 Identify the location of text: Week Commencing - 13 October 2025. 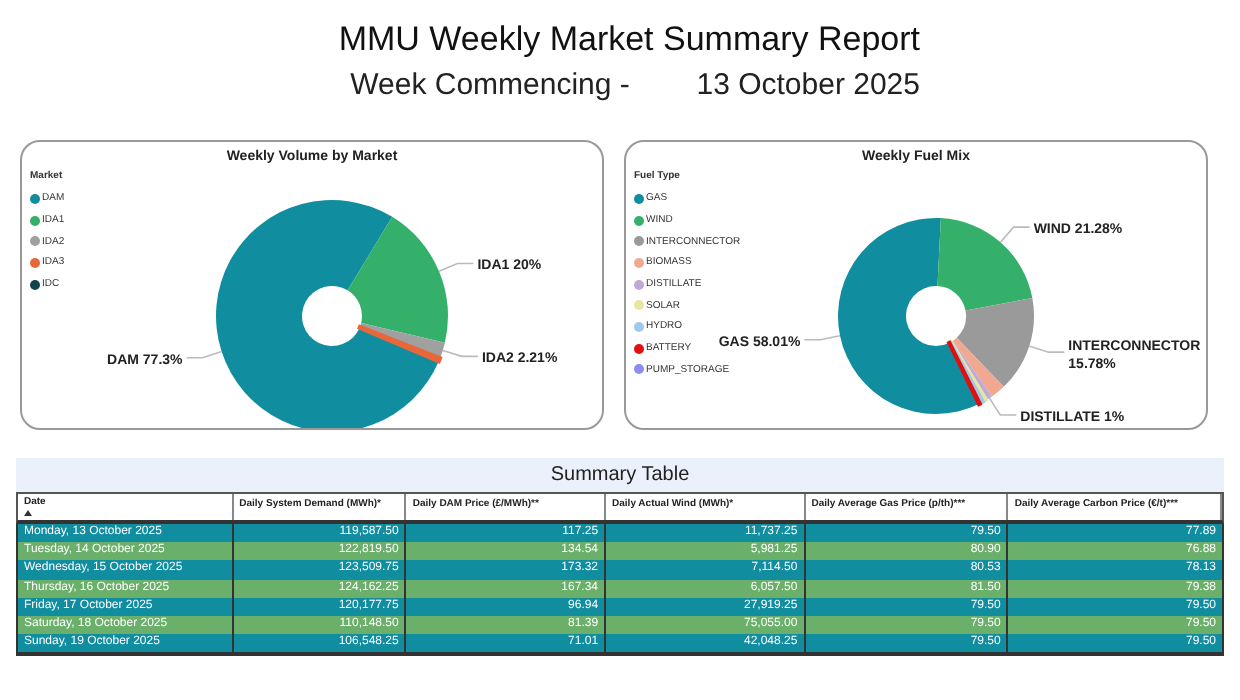
(634, 86).